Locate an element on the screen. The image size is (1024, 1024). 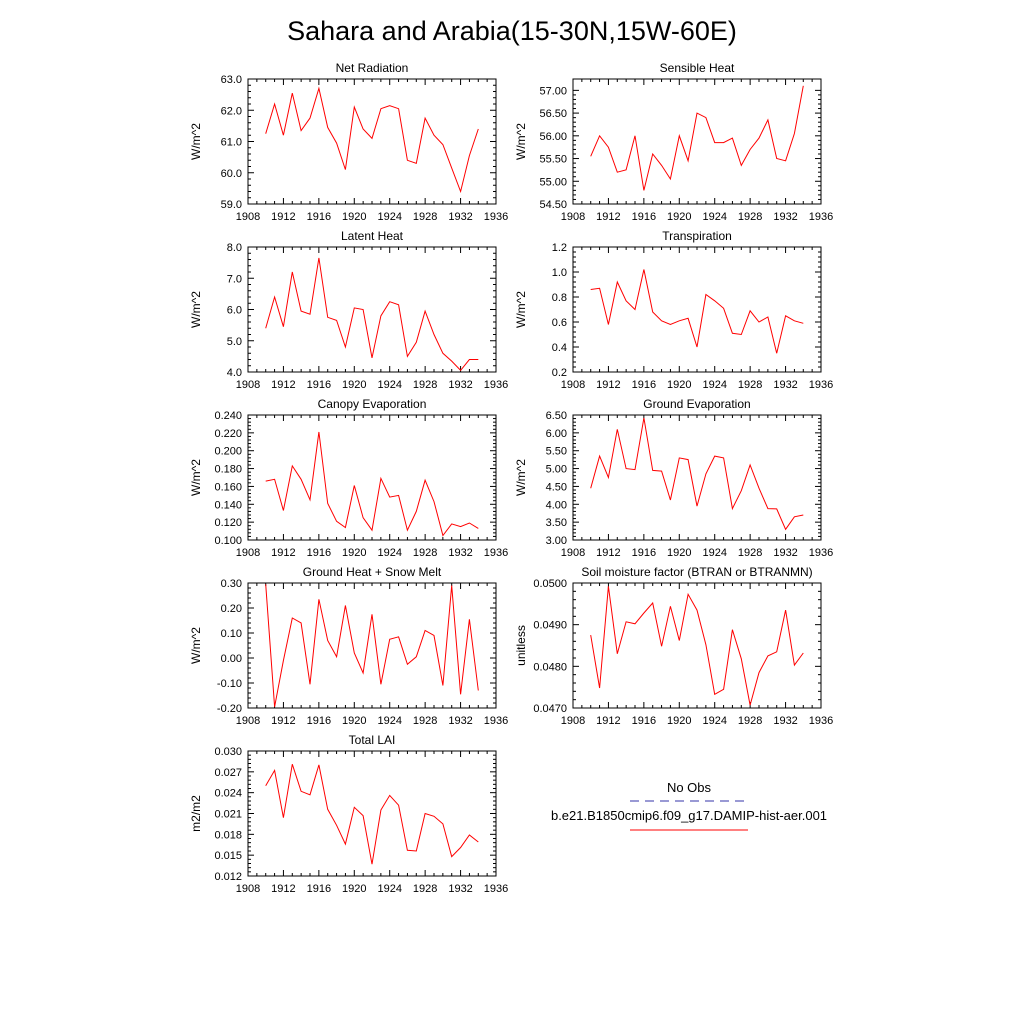
panel-title: Soil moisture factor (BTRAN or BTRANMN) is located at coordinates (696, 572).